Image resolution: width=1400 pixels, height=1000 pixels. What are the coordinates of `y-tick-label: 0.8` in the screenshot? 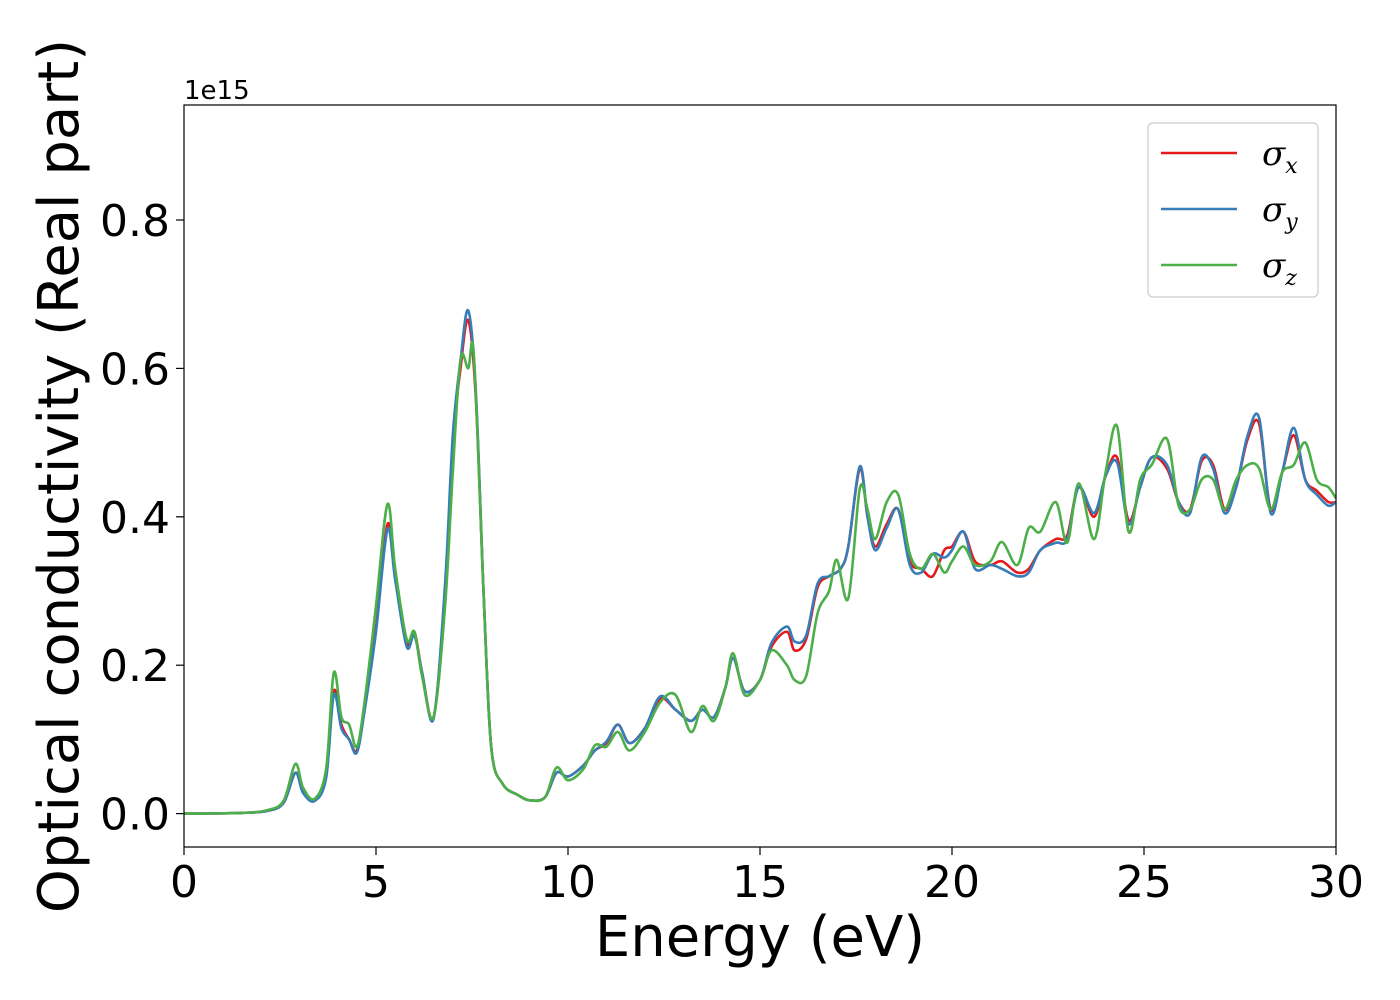 It's located at (135, 221).